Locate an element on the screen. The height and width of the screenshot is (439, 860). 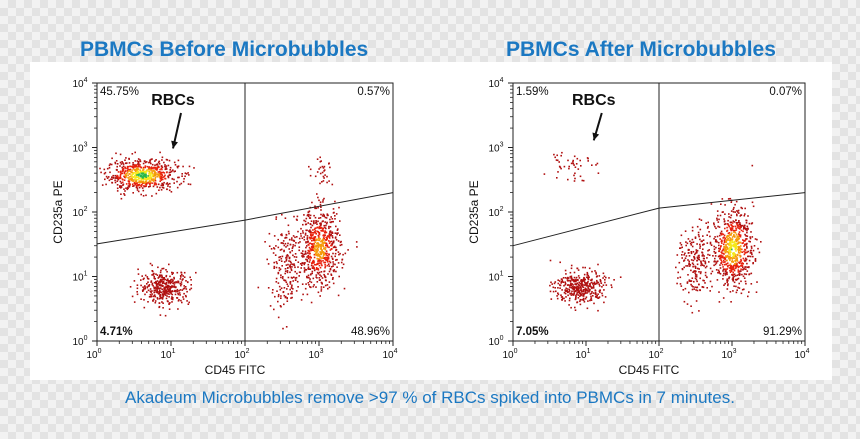
y-tick-label: 10⁰ is located at coordinates (79, 341).